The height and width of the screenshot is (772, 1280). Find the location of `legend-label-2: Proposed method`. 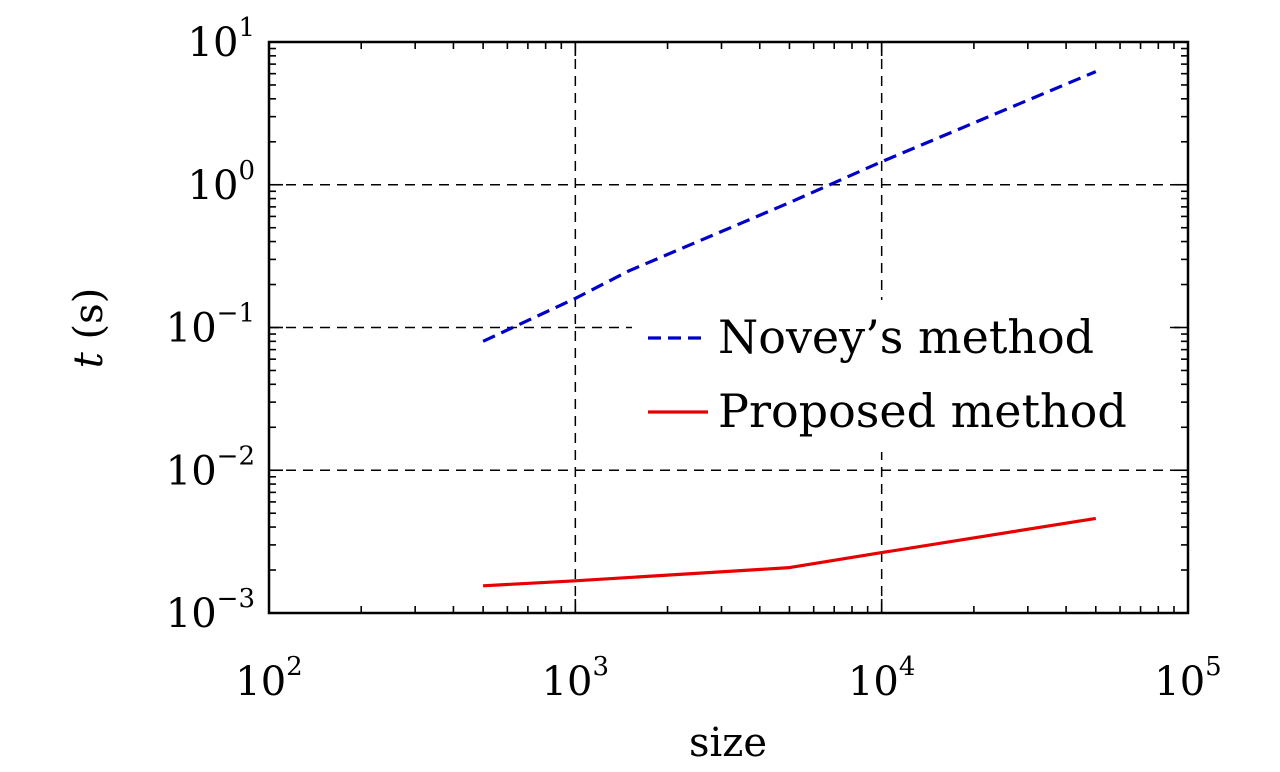

legend-label-2: Proposed method is located at coordinates (922, 411).